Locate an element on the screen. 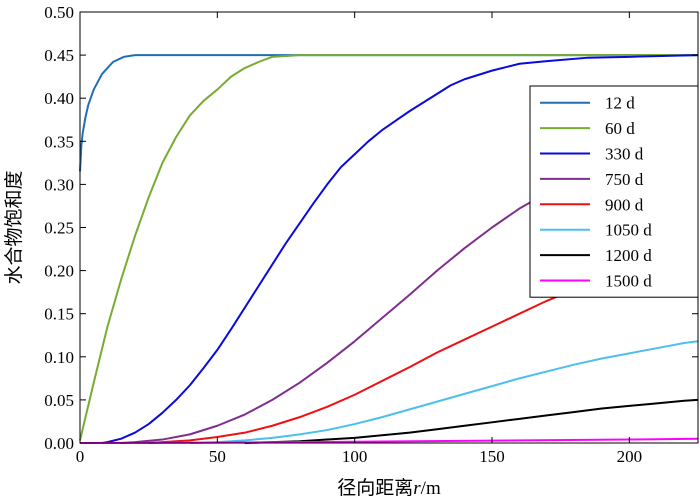 The height and width of the screenshot is (502, 700). legend-label: 750 d is located at coordinates (624, 179).